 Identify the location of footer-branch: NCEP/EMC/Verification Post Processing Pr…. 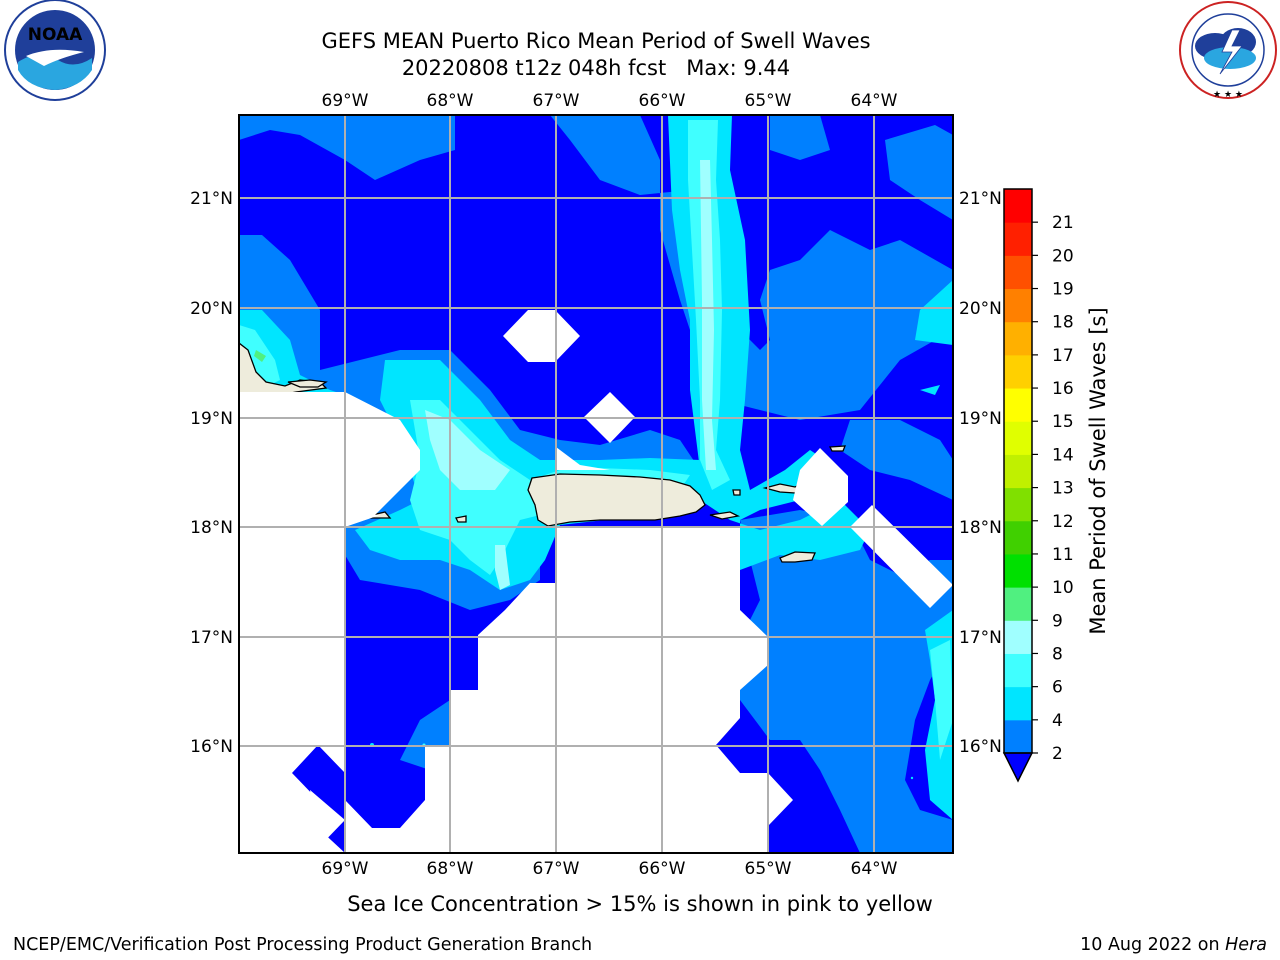
(302, 945).